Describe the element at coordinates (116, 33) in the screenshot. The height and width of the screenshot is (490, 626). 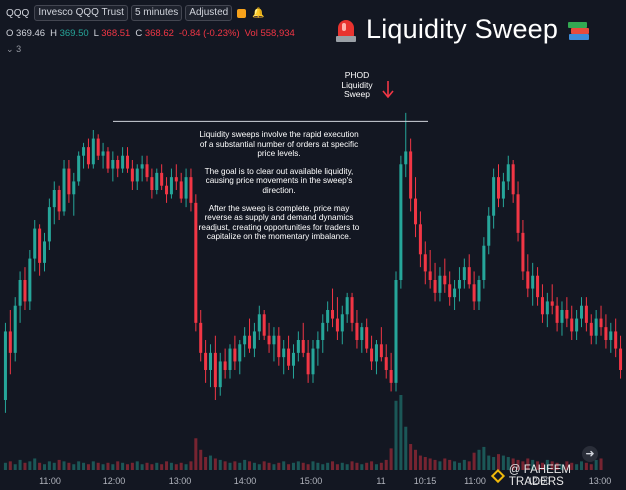
I see `low-value: 368.51` at that location.